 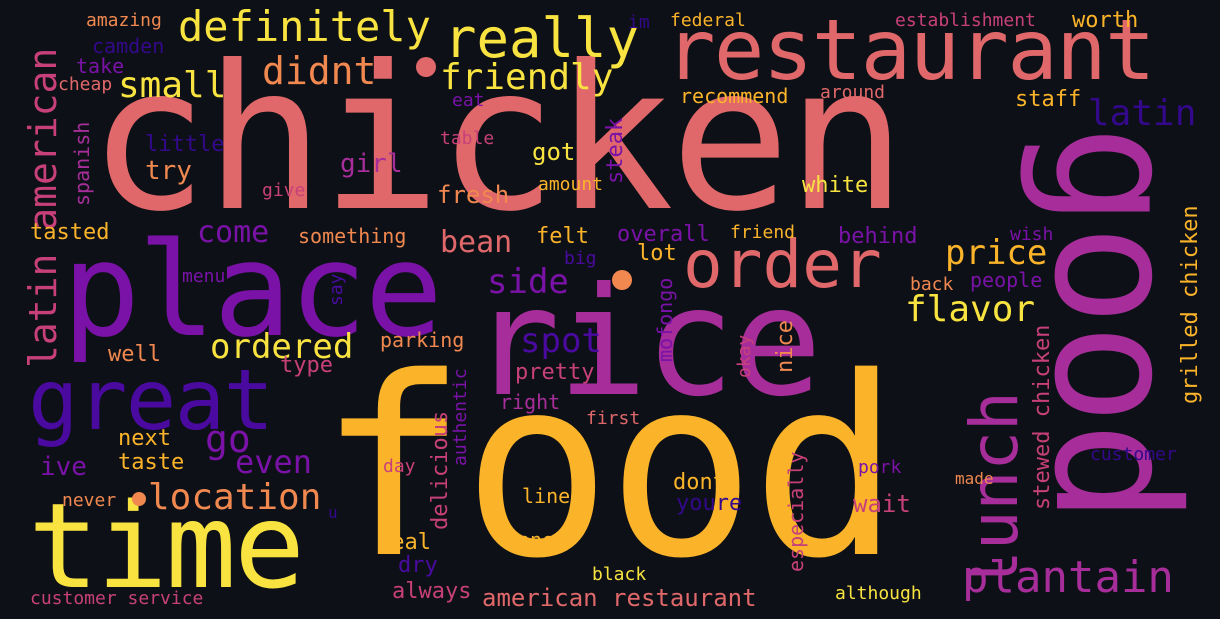 I want to click on word-spanish: spanish, so click(x=82, y=163).